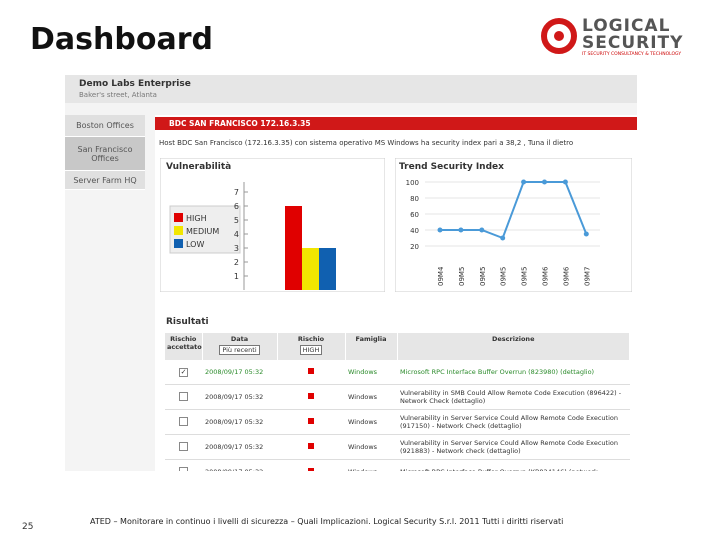  What do you see at coordinates (514, 210) in the screenshot?
I see `trend-line` at bounding box center [514, 210].